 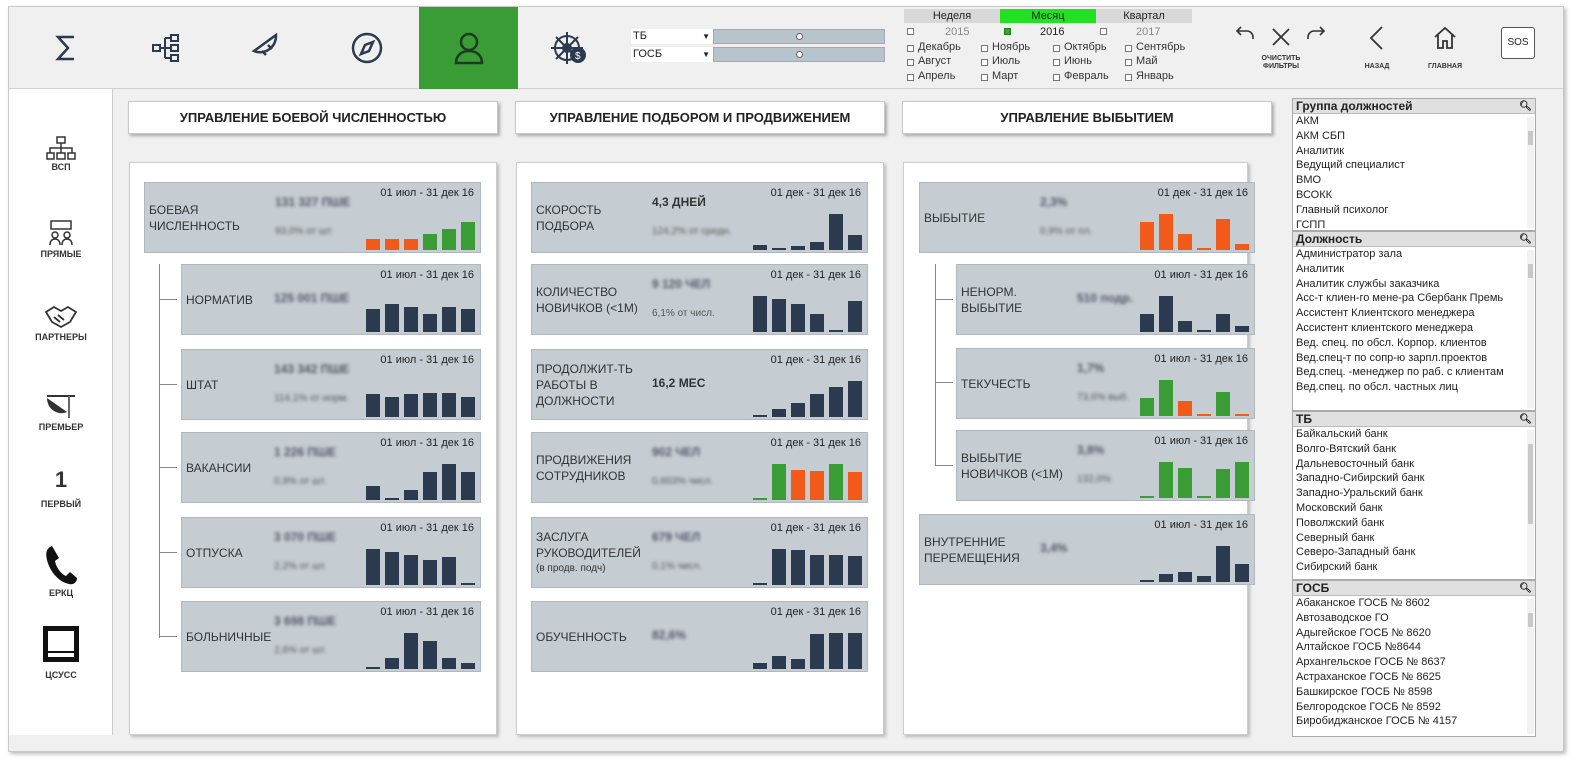 What do you see at coordinates (1392, 357) in the screenshot?
I see `listbox-item: Вед.спец-т по сопр-ю зарпл.проектов` at bounding box center [1392, 357].